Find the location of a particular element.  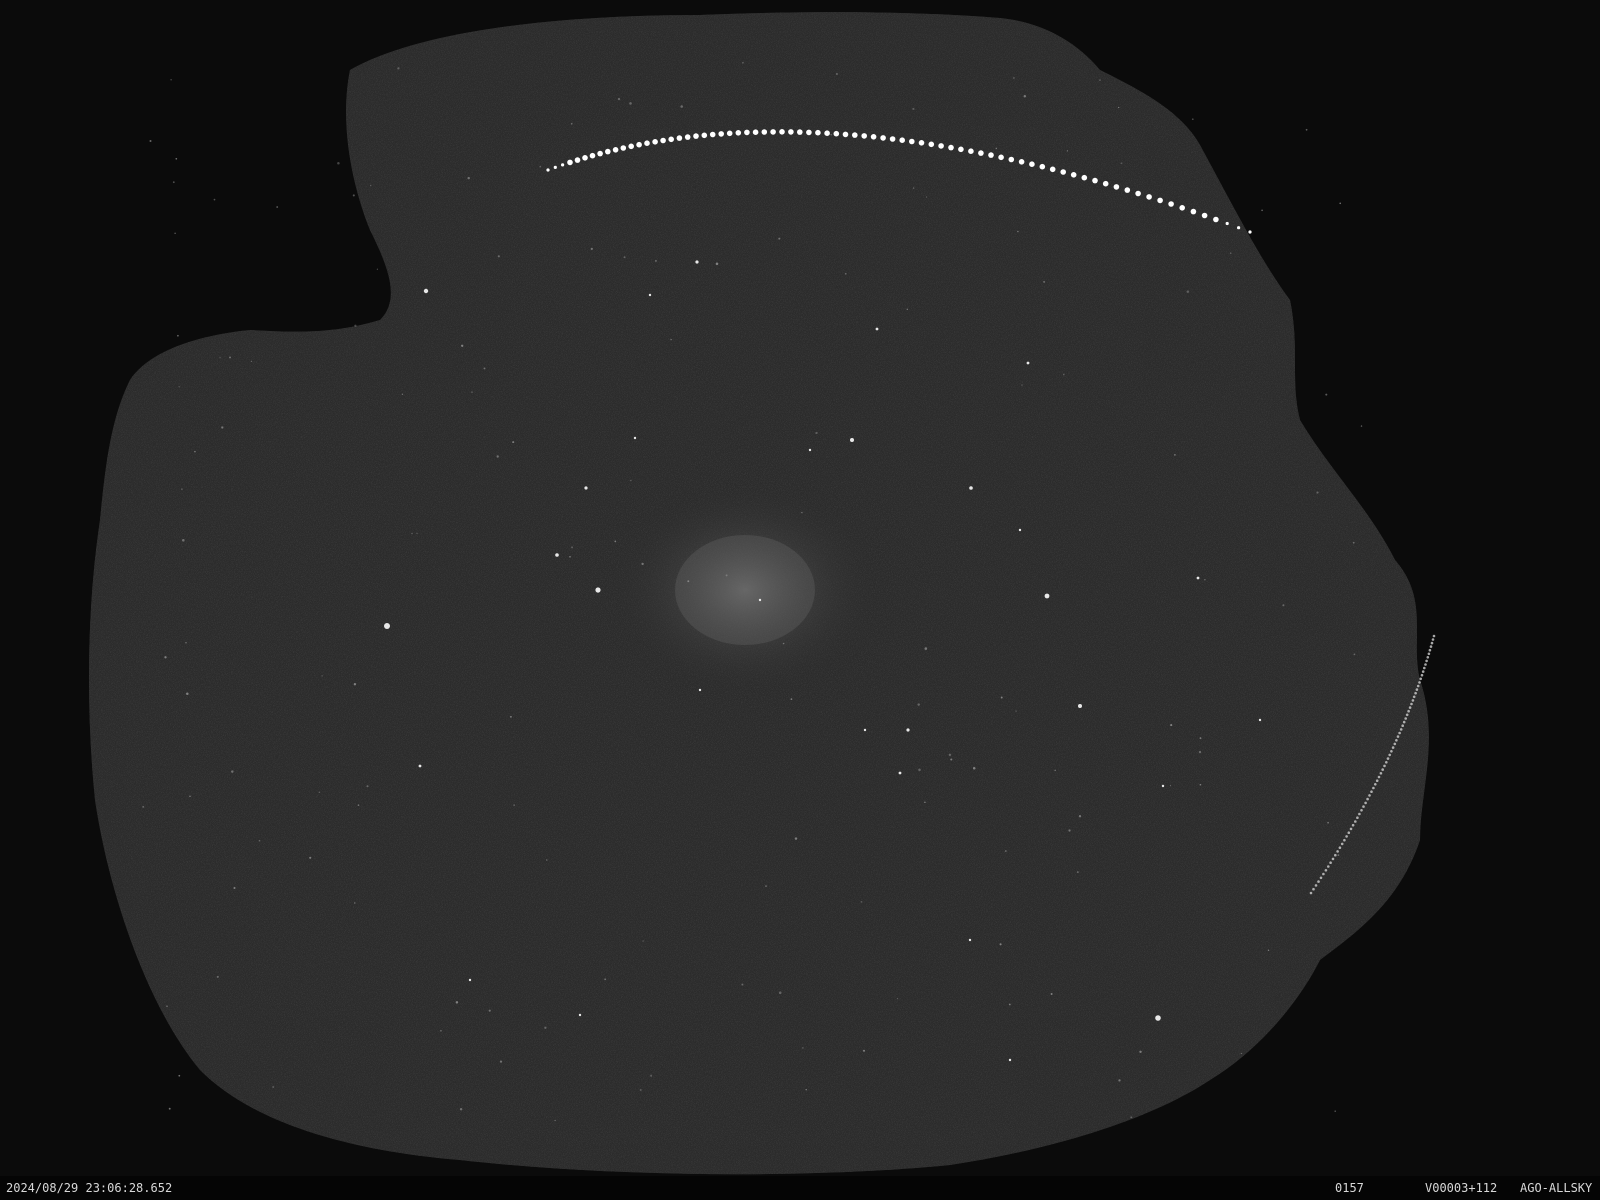

station-name-label: AGO-ALLSKY is located at coordinates (1556, 1188).